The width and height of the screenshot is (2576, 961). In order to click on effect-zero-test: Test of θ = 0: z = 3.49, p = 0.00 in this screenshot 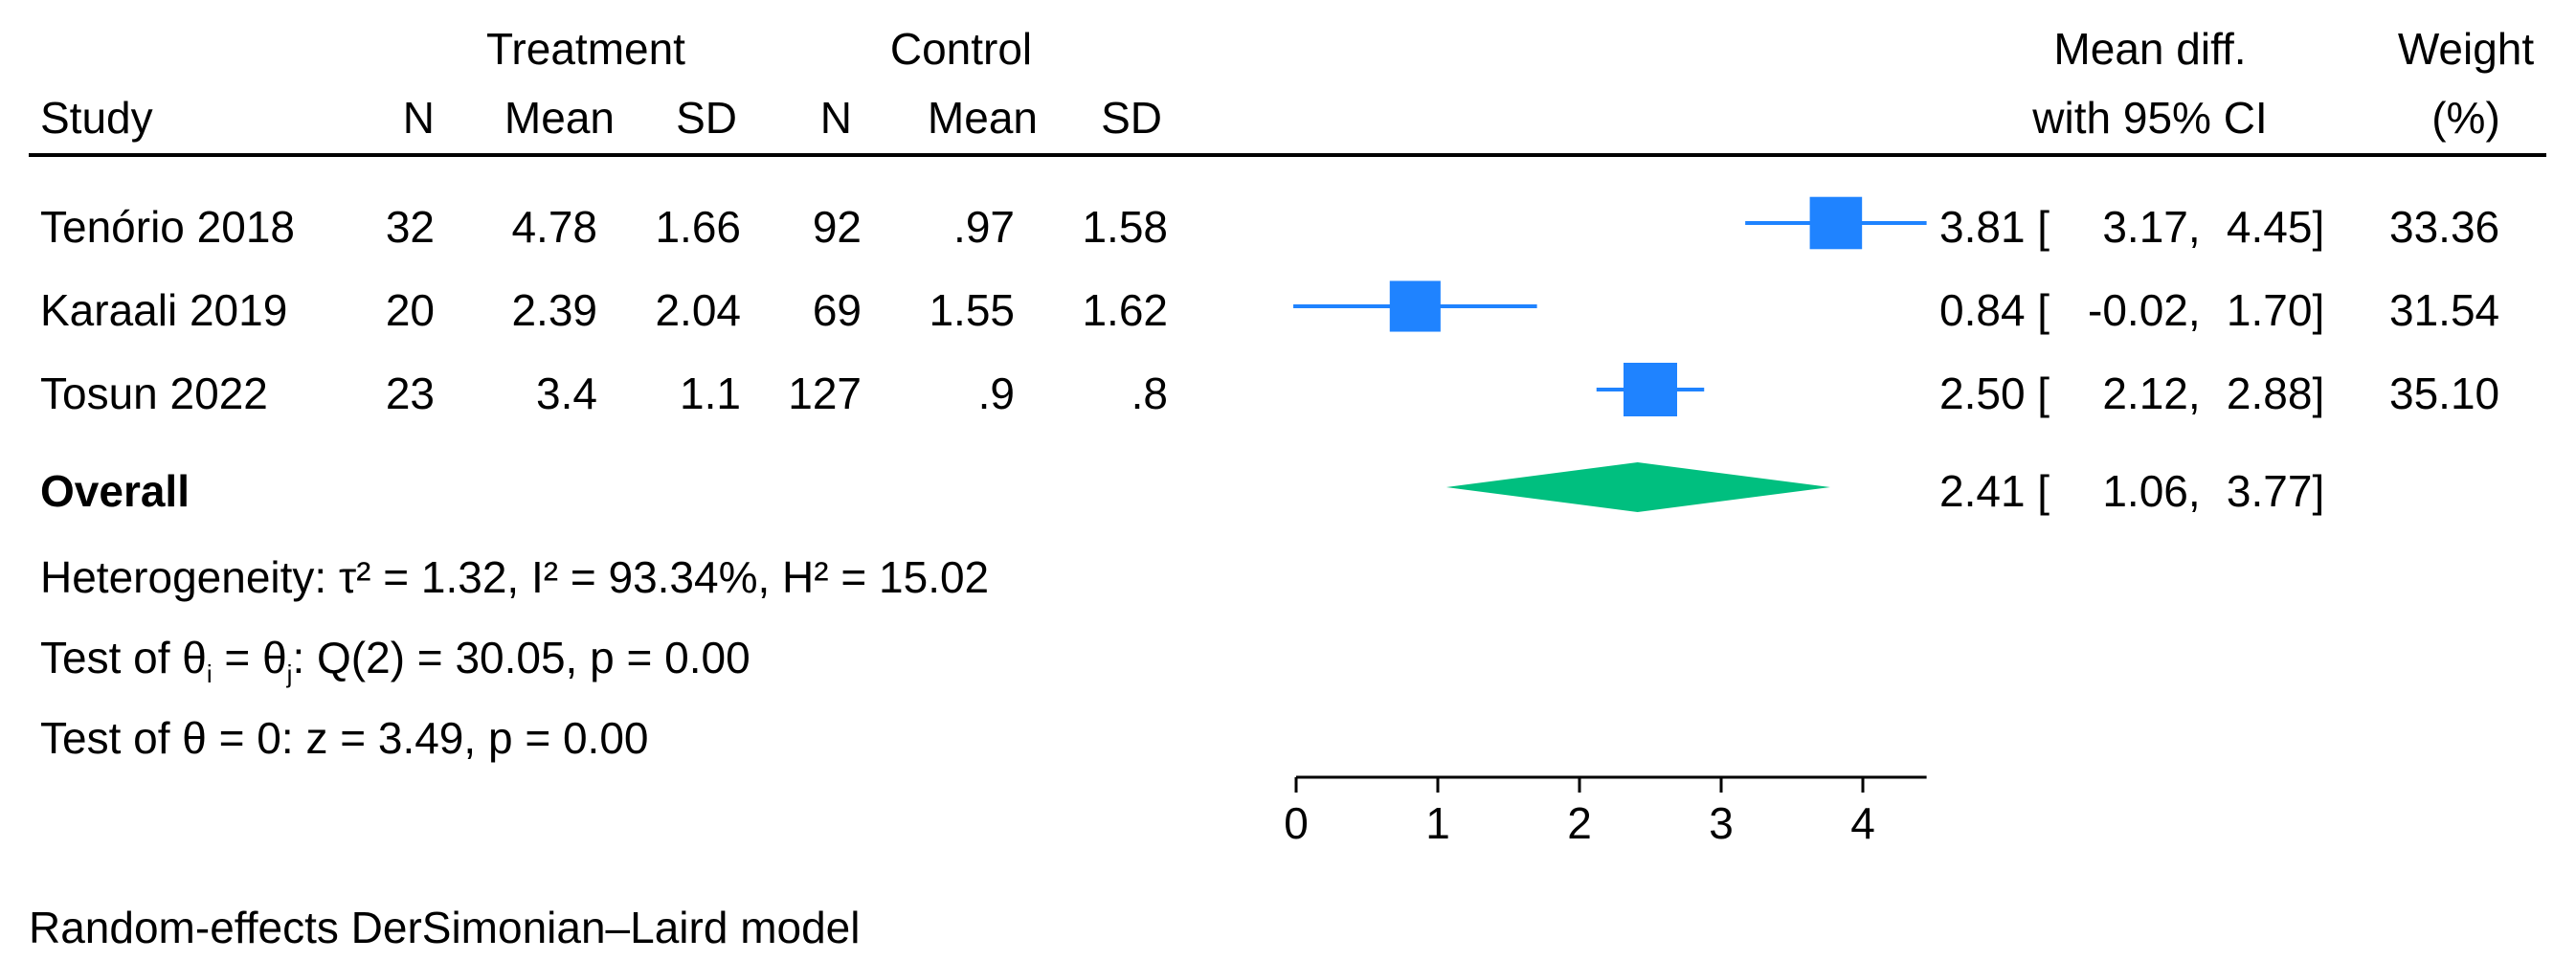, I will do `click(345, 738)`.